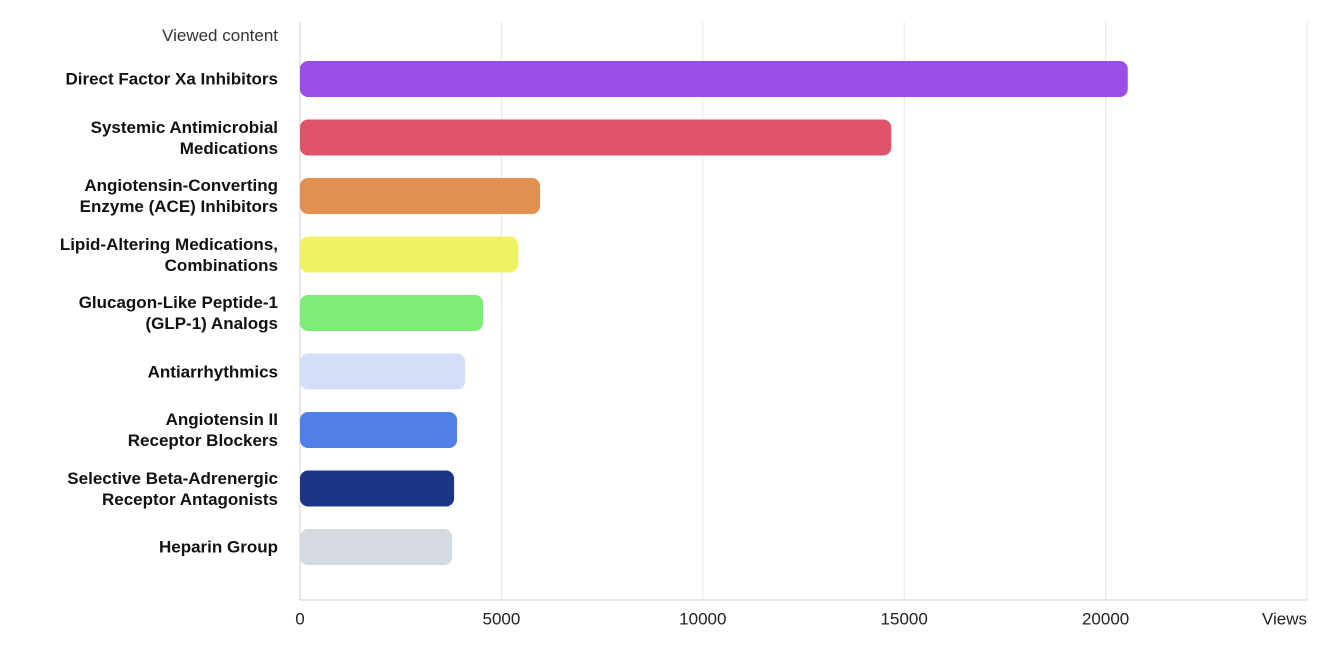 The width and height of the screenshot is (1344, 664). Describe the element at coordinates (1105, 618) in the screenshot. I see `x-tick-label: 20000` at that location.